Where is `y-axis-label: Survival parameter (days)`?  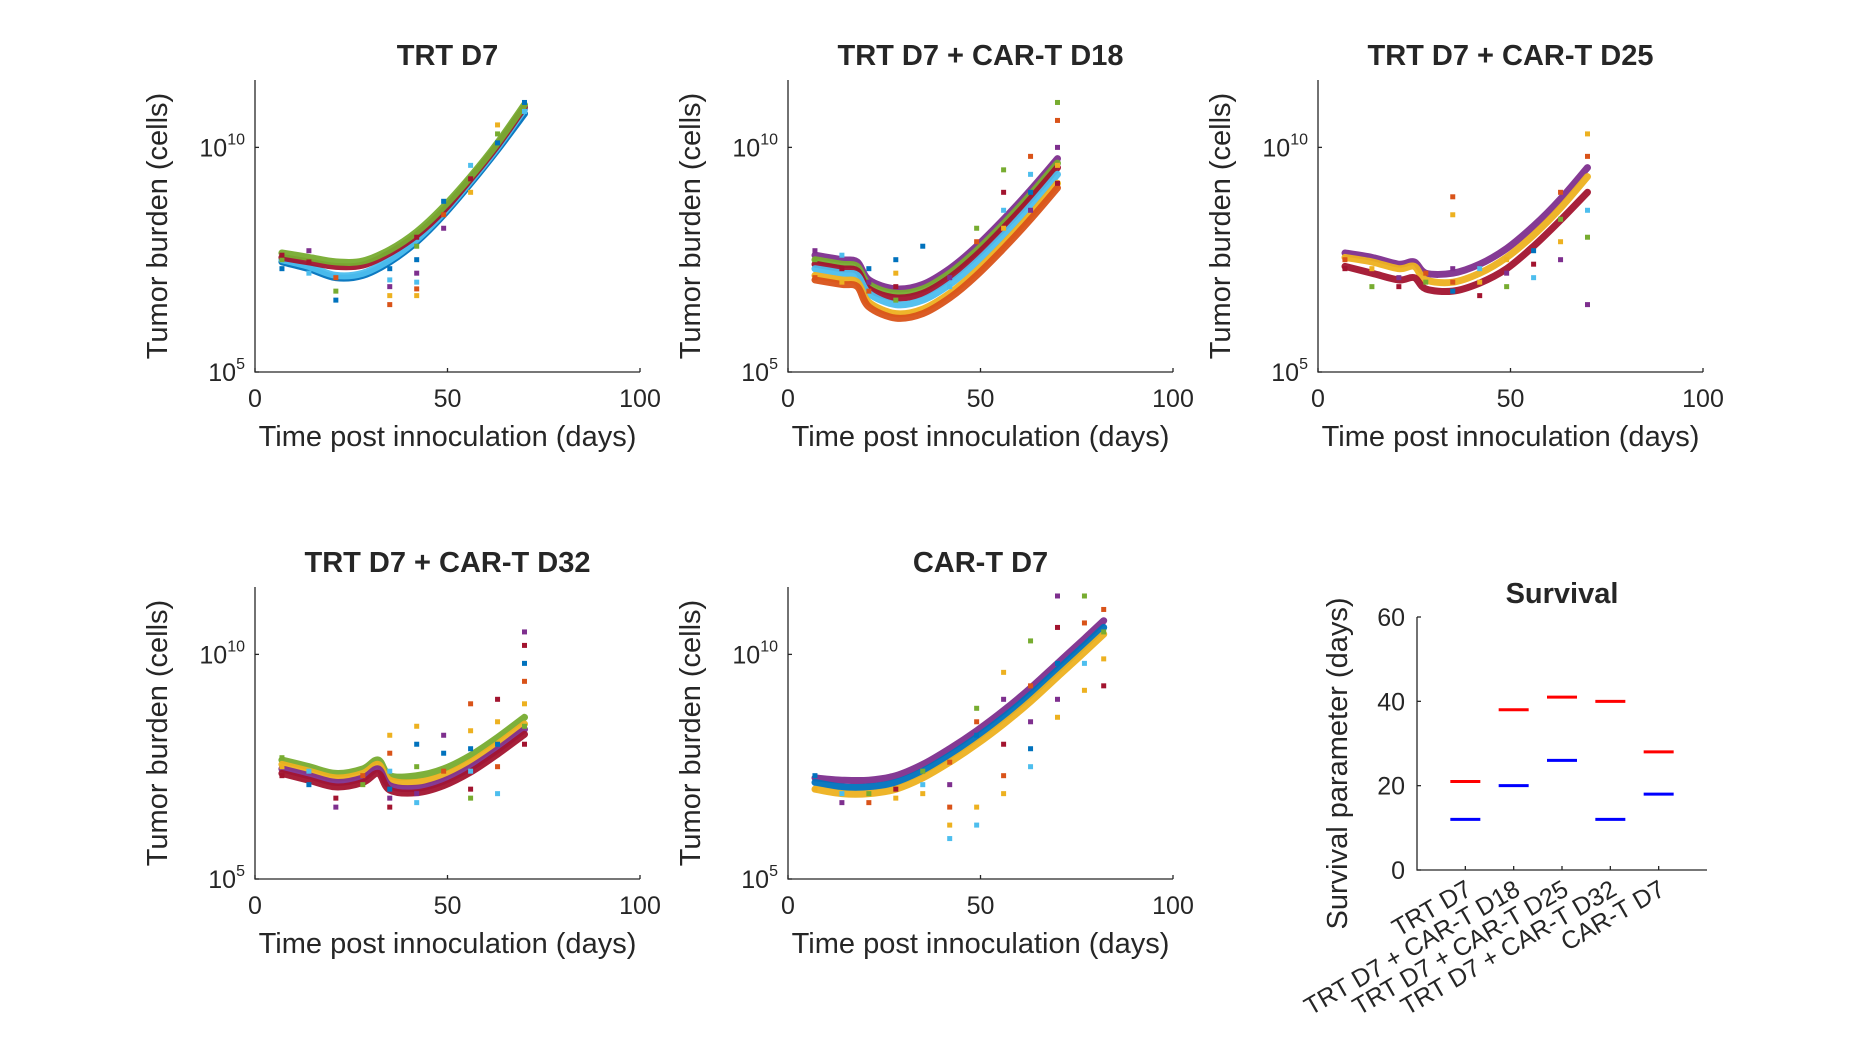 y-axis-label: Survival parameter (days) is located at coordinates (1338, 764).